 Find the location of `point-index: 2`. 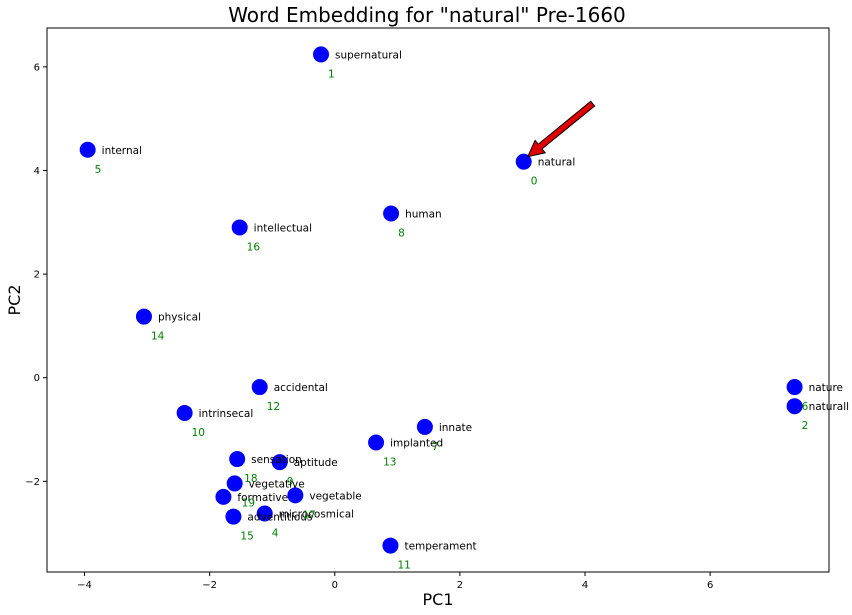

point-index: 2 is located at coordinates (805, 426).